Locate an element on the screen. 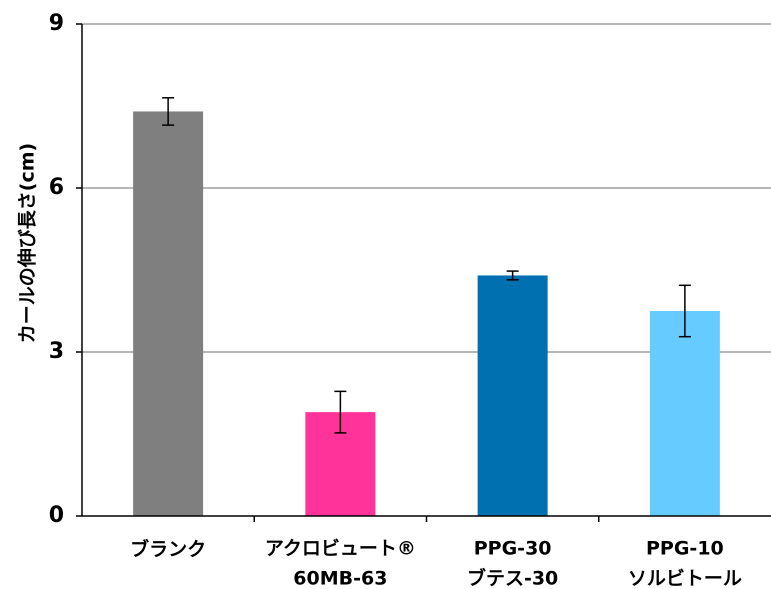  category-label: ブテス-30 is located at coordinates (512, 578).